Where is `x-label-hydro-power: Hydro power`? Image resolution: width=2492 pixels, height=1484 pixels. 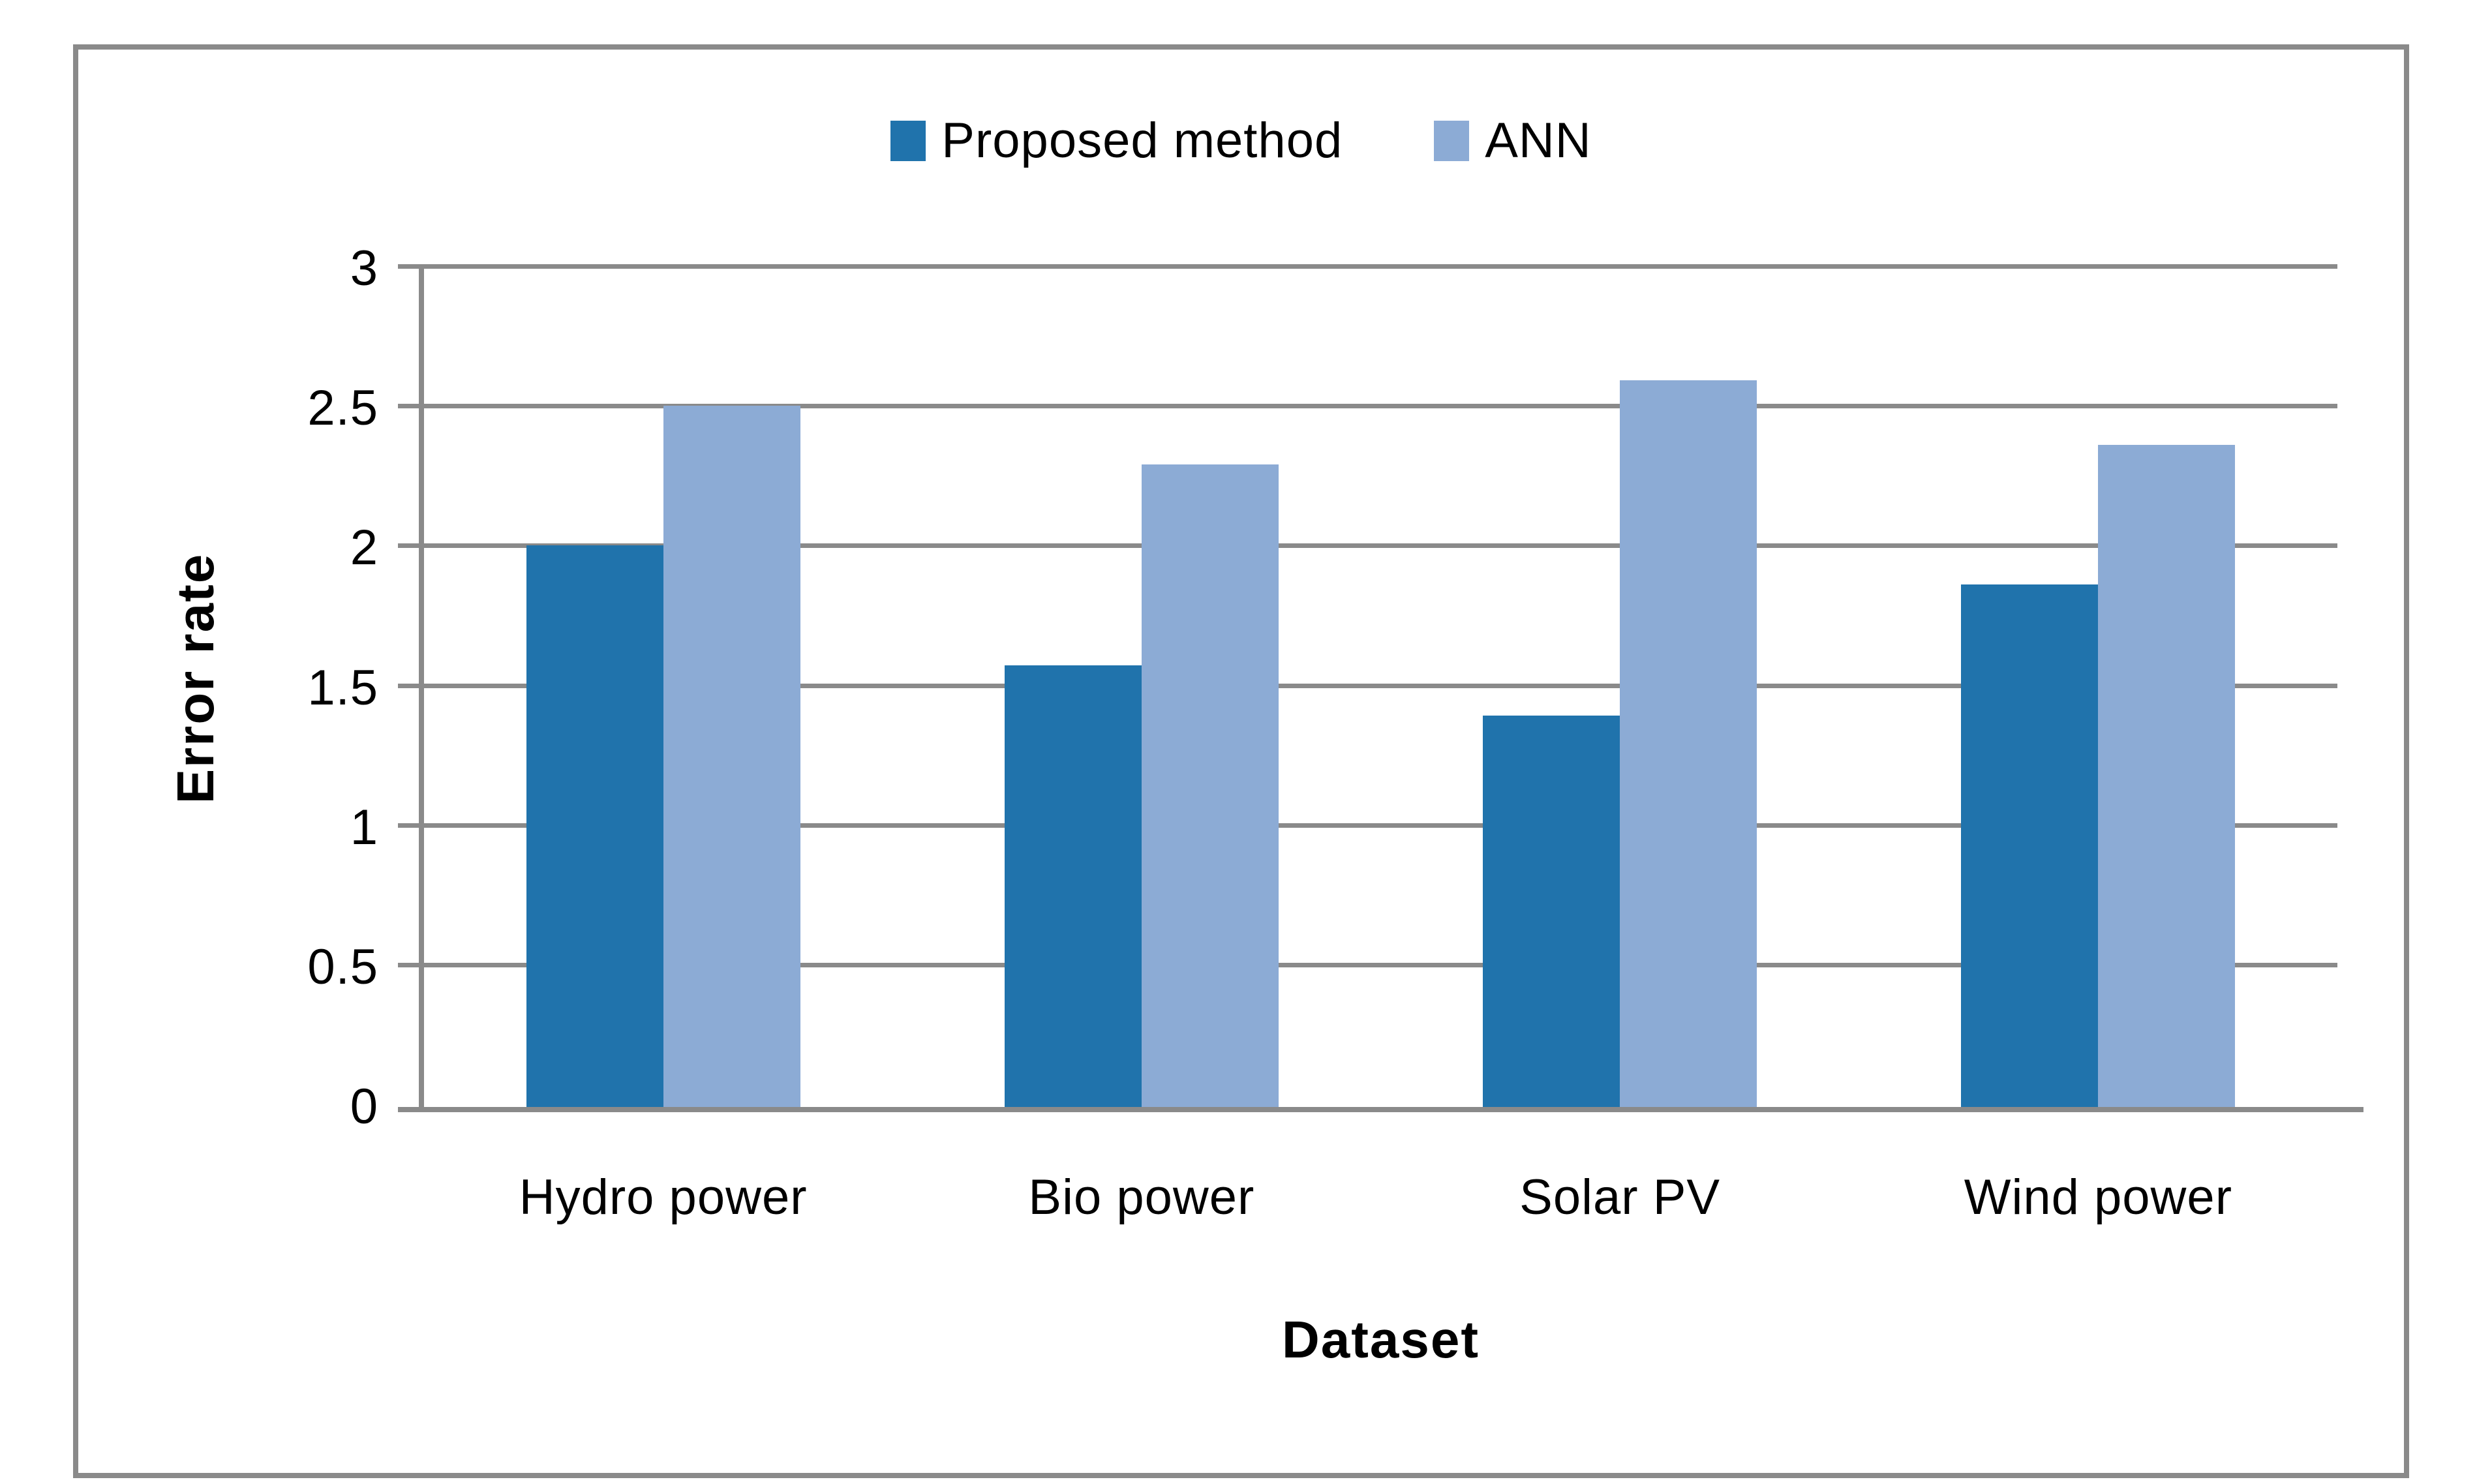
x-label-hydro-power: Hydro power is located at coordinates (664, 1197).